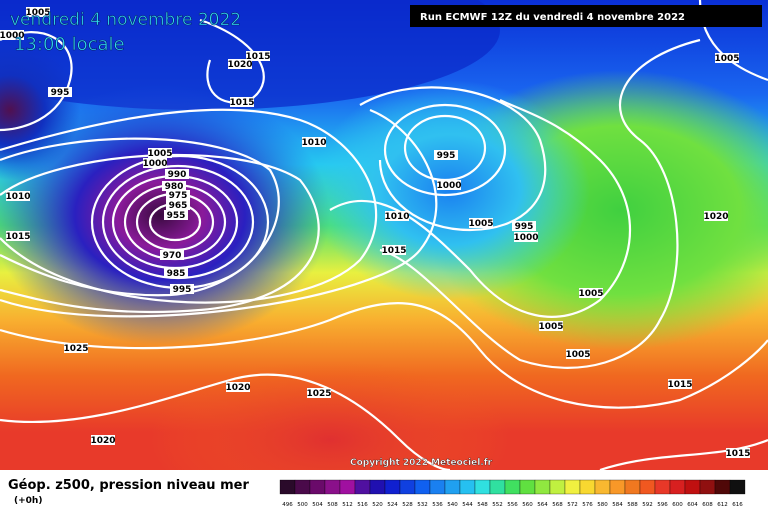 The height and width of the screenshot is (512, 768). Describe the element at coordinates (707, 505) in the screenshot. I see `colorbar-label: 608` at that location.